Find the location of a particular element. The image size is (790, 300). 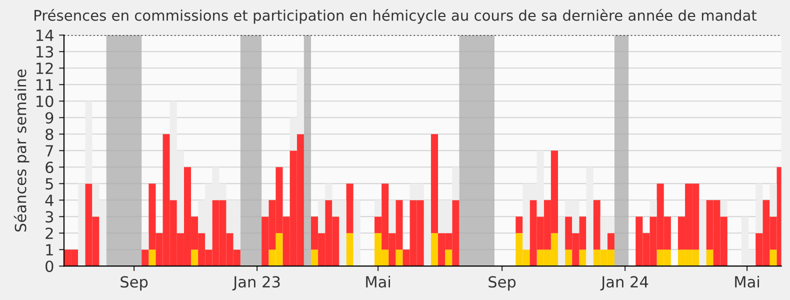

y-tick-label: 14 is located at coordinates (45, 35).